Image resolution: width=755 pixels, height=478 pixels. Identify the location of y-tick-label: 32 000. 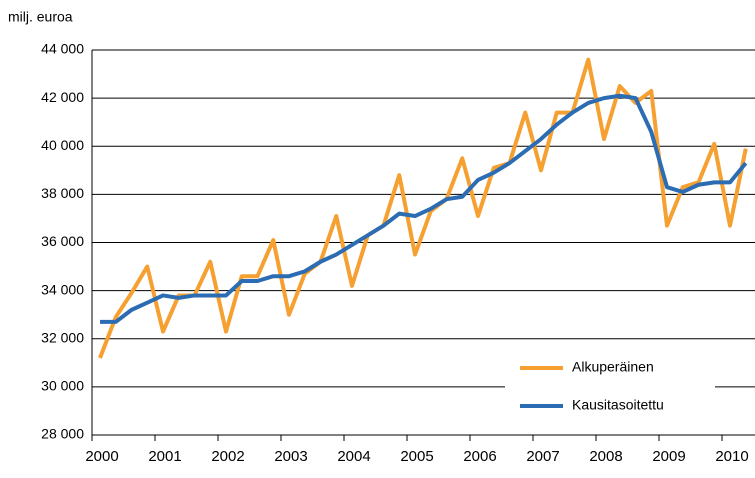
(62, 337).